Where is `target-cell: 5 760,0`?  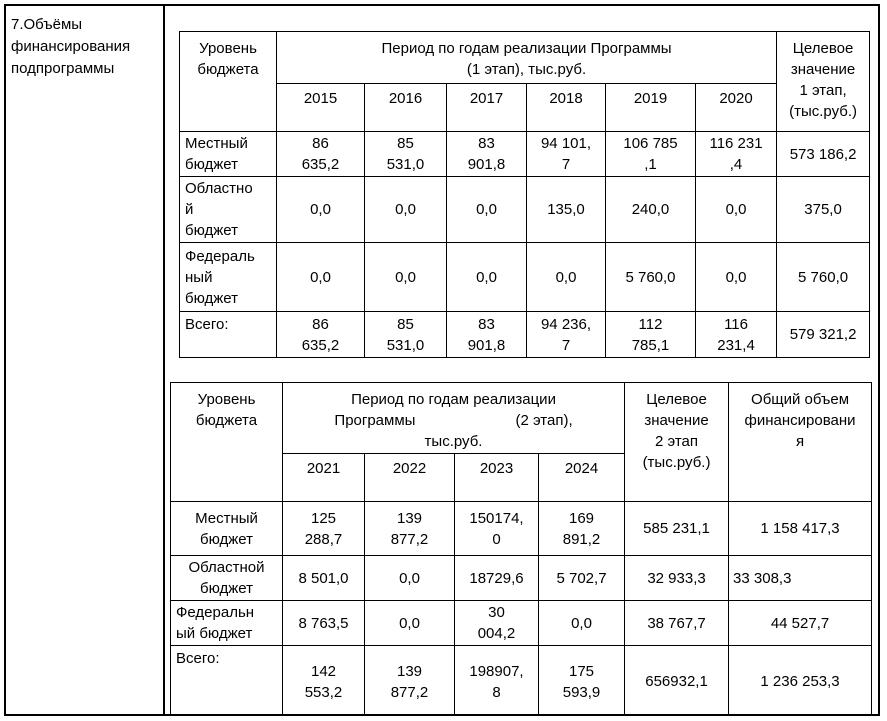 target-cell: 5 760,0 is located at coordinates (823, 277).